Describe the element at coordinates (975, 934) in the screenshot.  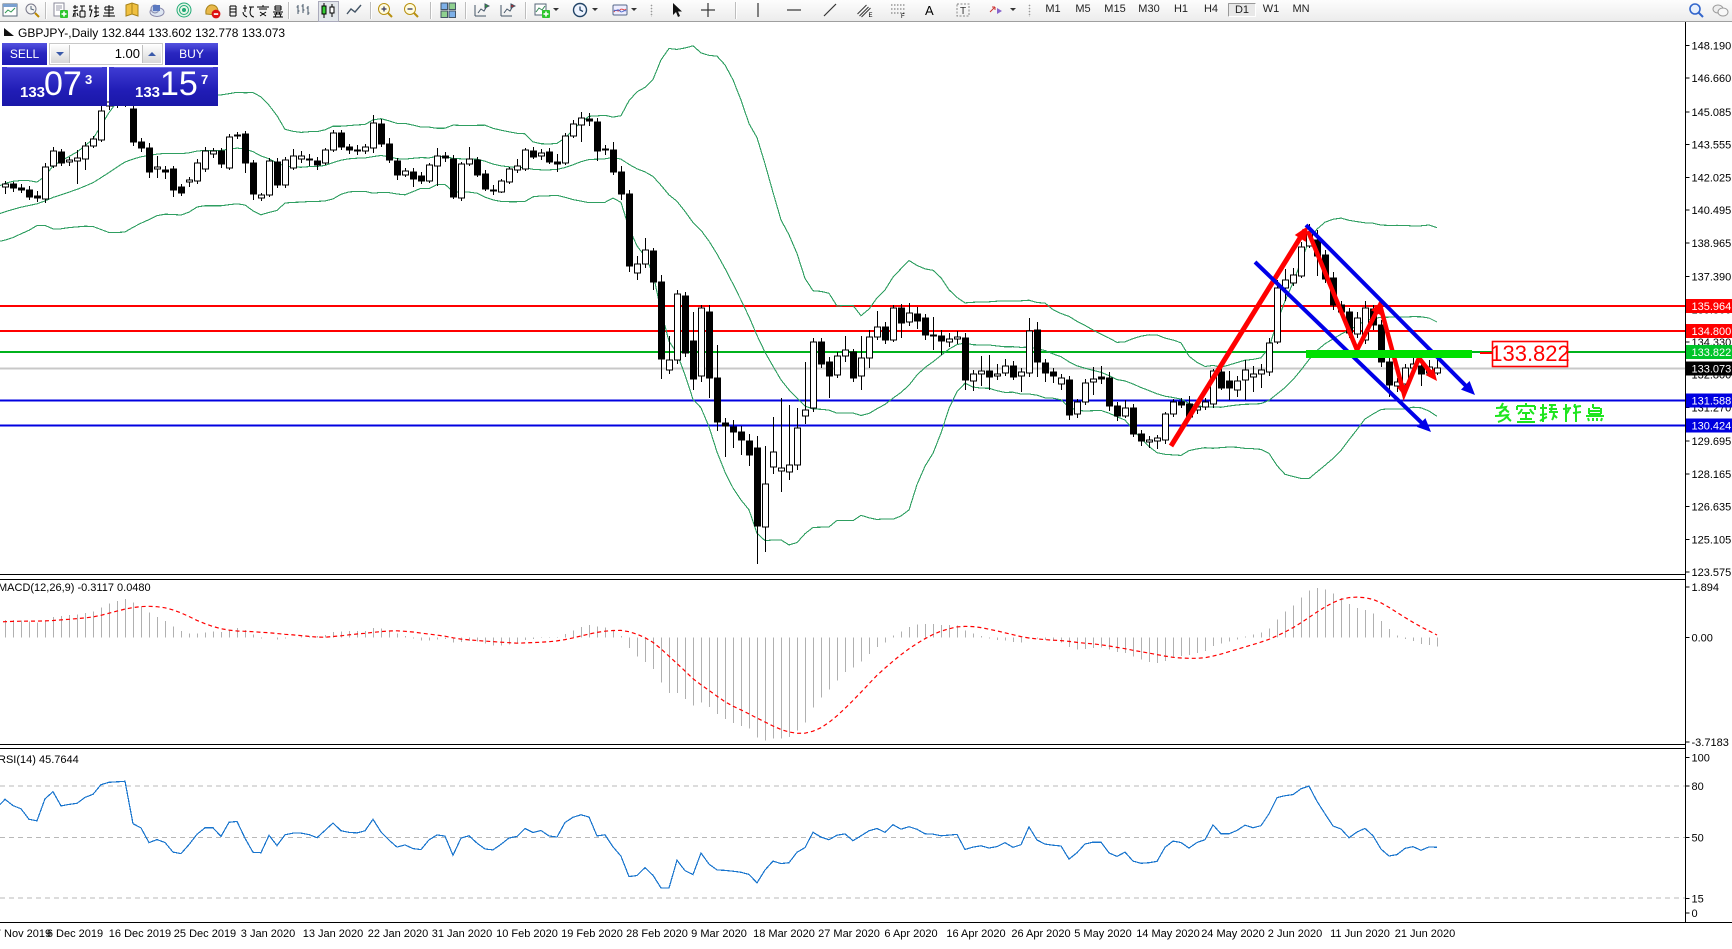
I see `svg-text: 16 Apr 2020` at that location.